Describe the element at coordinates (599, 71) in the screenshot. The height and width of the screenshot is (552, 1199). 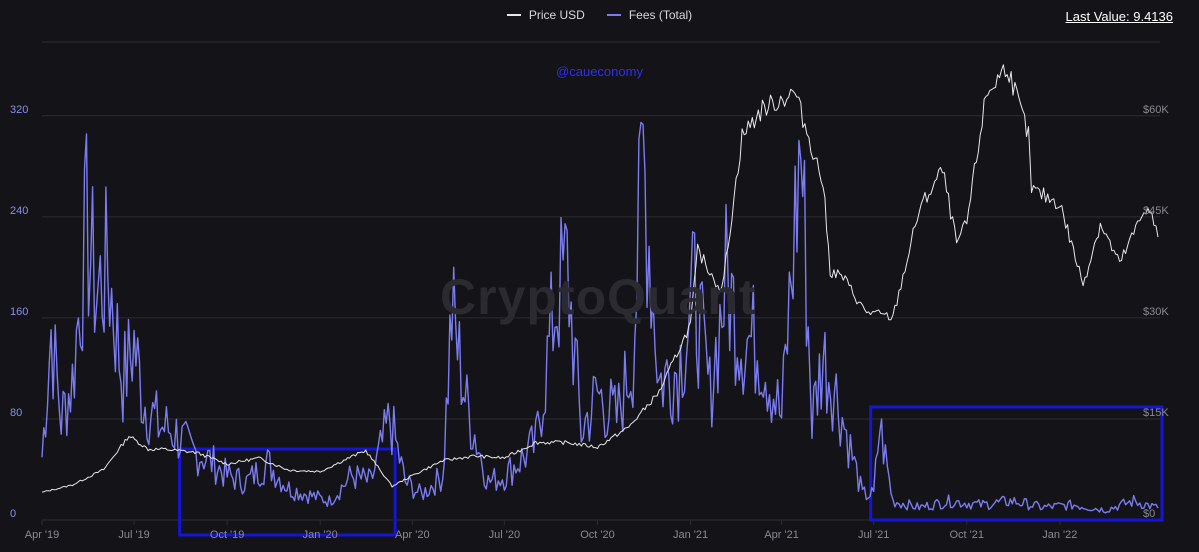
I see `author-handle: @caueconomy` at that location.